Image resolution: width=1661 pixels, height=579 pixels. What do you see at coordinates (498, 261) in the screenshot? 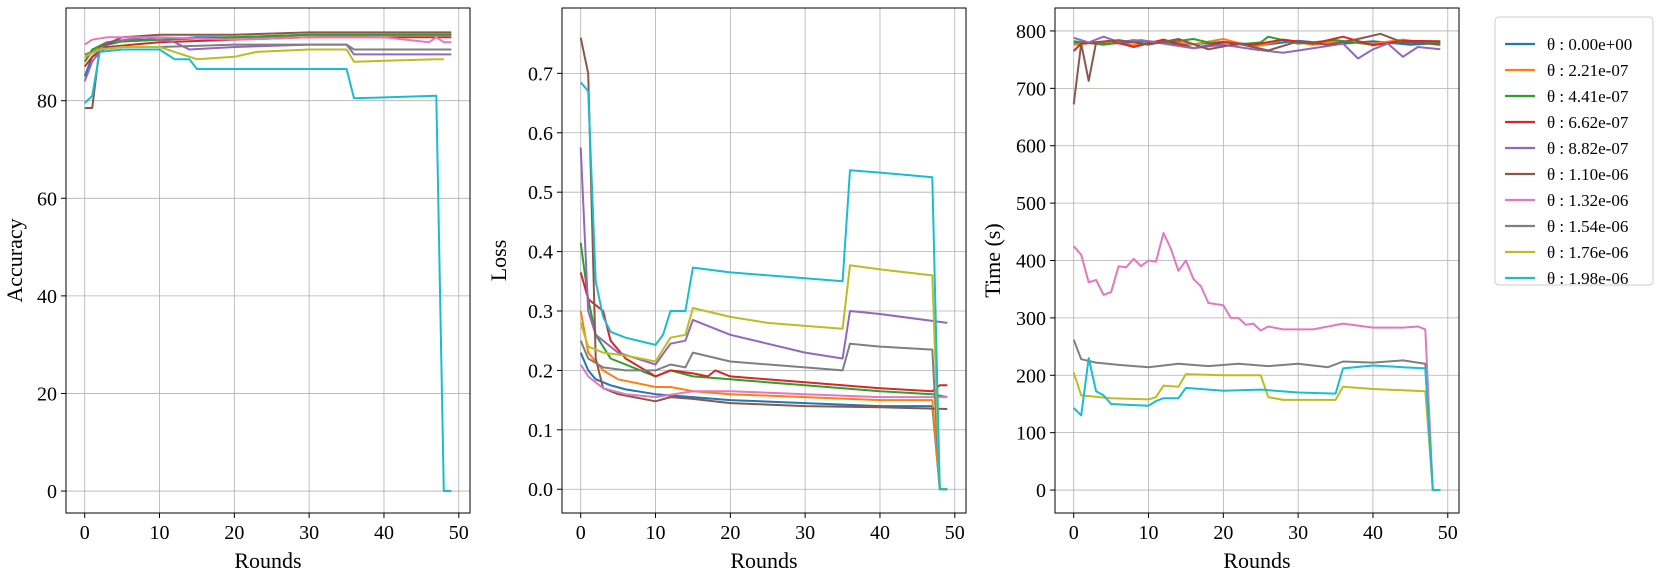
I see `y-axis-label: Loss` at bounding box center [498, 261].